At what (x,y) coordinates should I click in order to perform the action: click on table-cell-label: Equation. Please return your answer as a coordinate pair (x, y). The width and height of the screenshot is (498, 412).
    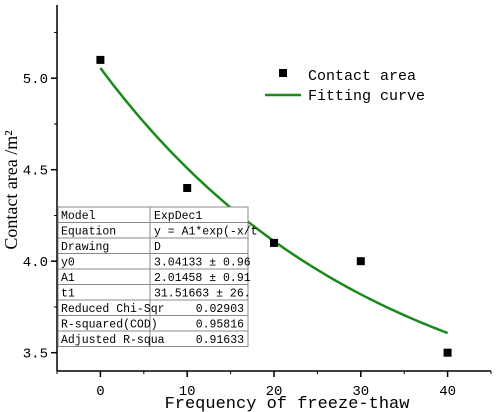
    Looking at the image, I should click on (88, 232).